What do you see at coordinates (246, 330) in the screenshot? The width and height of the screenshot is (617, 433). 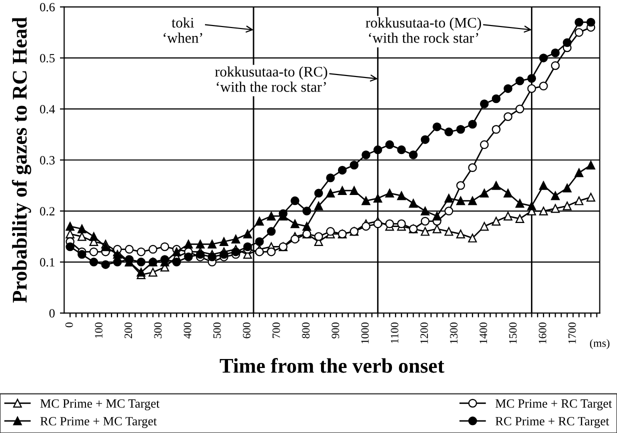 I see `x-tick-label: 600` at bounding box center [246, 330].